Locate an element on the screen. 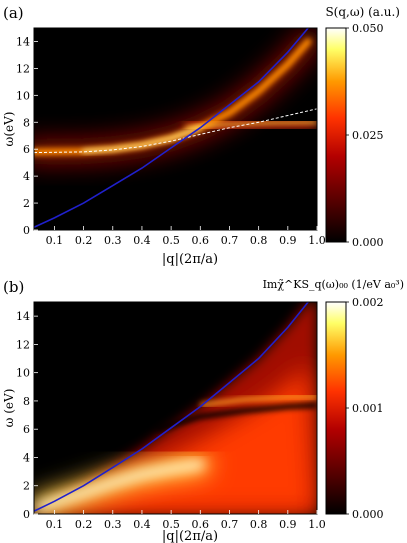 This screenshot has height=543, width=407. x-tick-label-a: 0.4 is located at coordinates (142, 240).